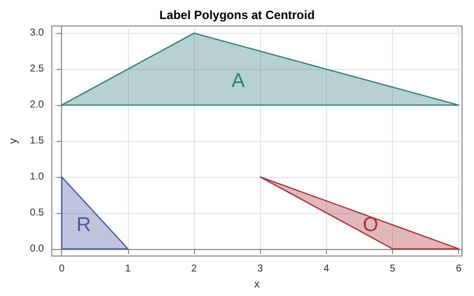 The image size is (474, 296). What do you see at coordinates (194, 269) in the screenshot?
I see `x-tick-label: 2` at bounding box center [194, 269].